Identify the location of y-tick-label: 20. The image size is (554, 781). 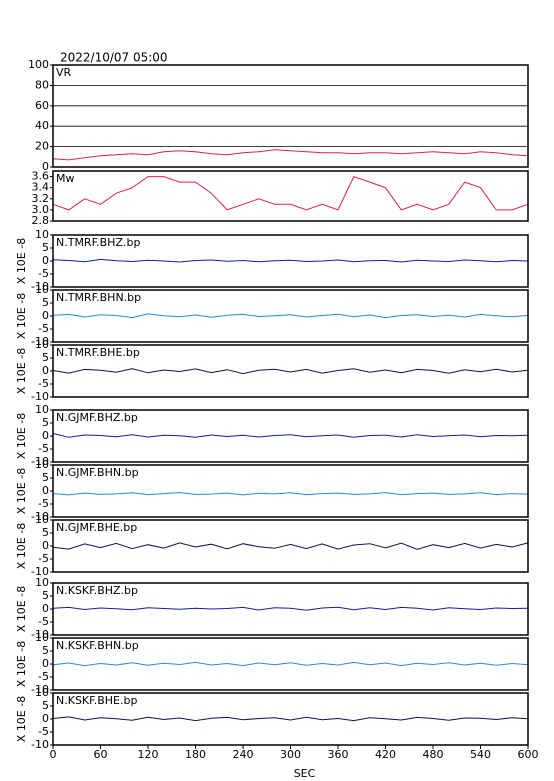
(42, 146).